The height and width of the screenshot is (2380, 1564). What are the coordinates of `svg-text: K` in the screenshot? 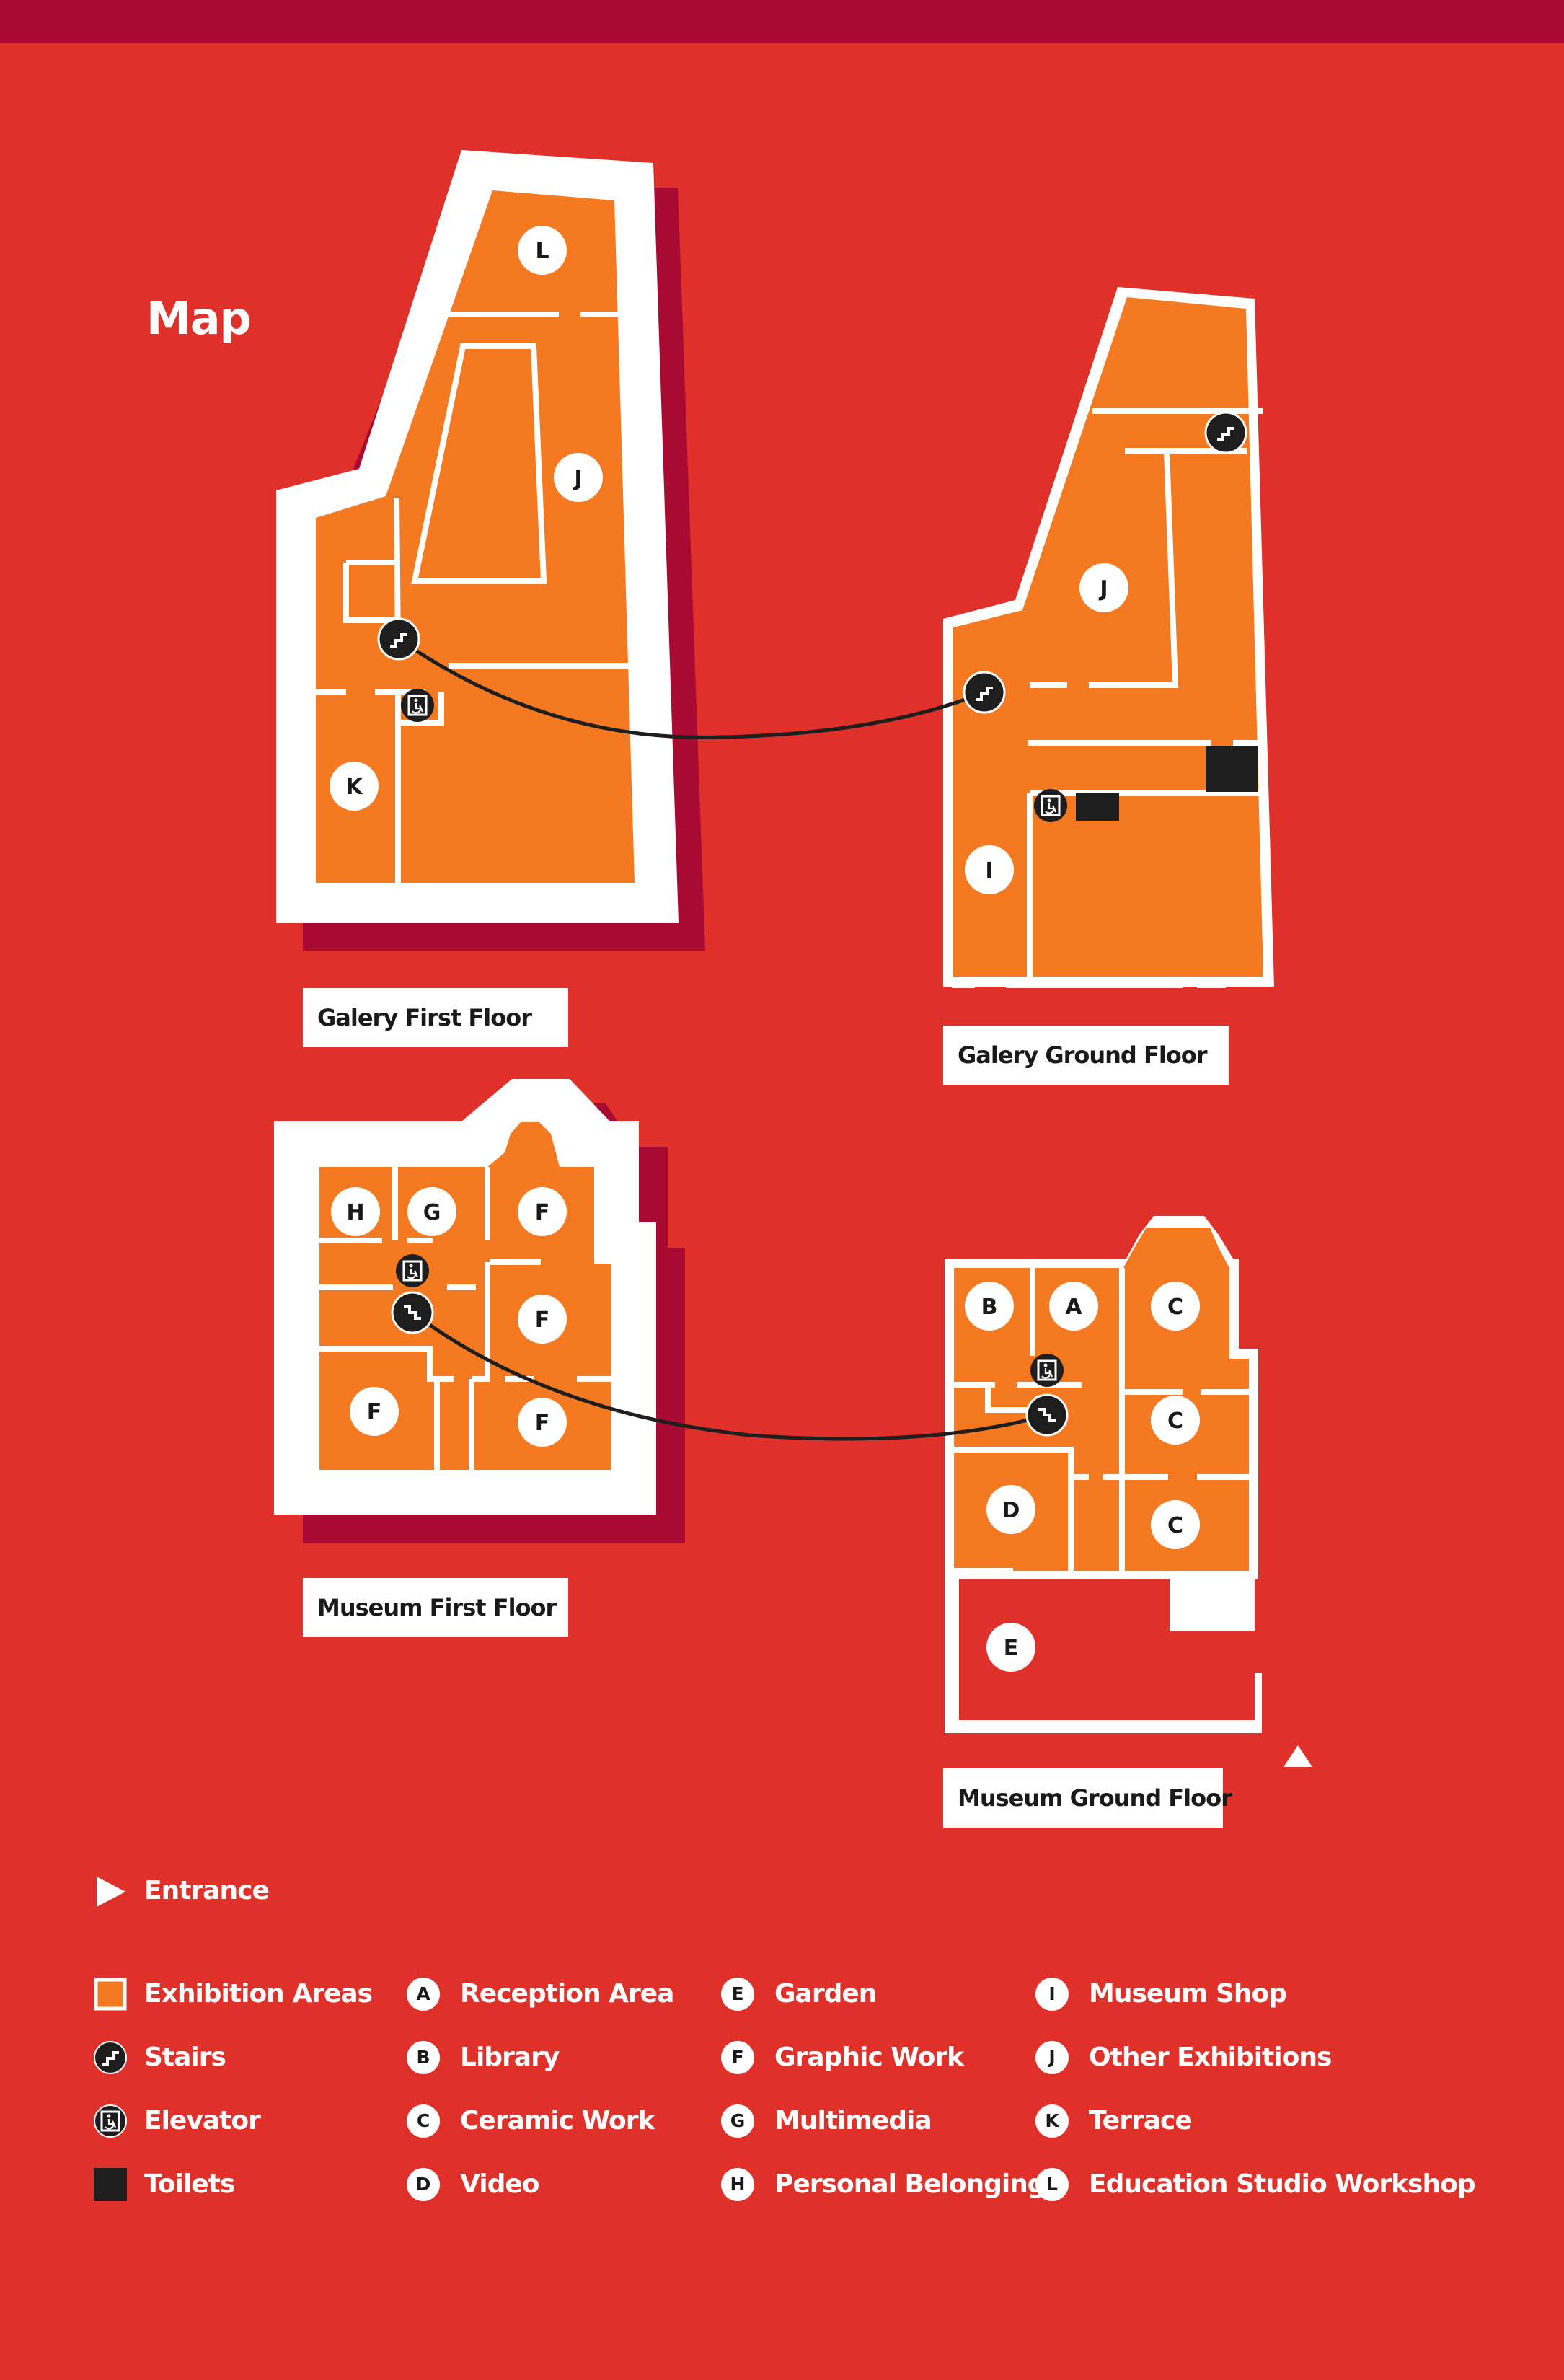 It's located at (354, 787).